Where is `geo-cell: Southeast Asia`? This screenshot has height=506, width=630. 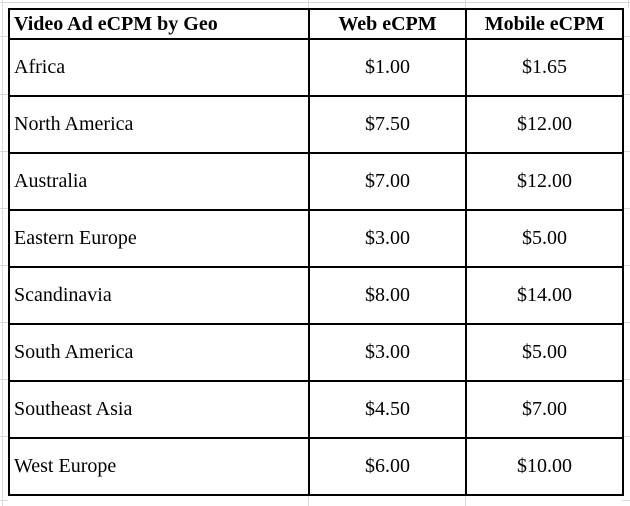 geo-cell: Southeast Asia is located at coordinates (159, 409).